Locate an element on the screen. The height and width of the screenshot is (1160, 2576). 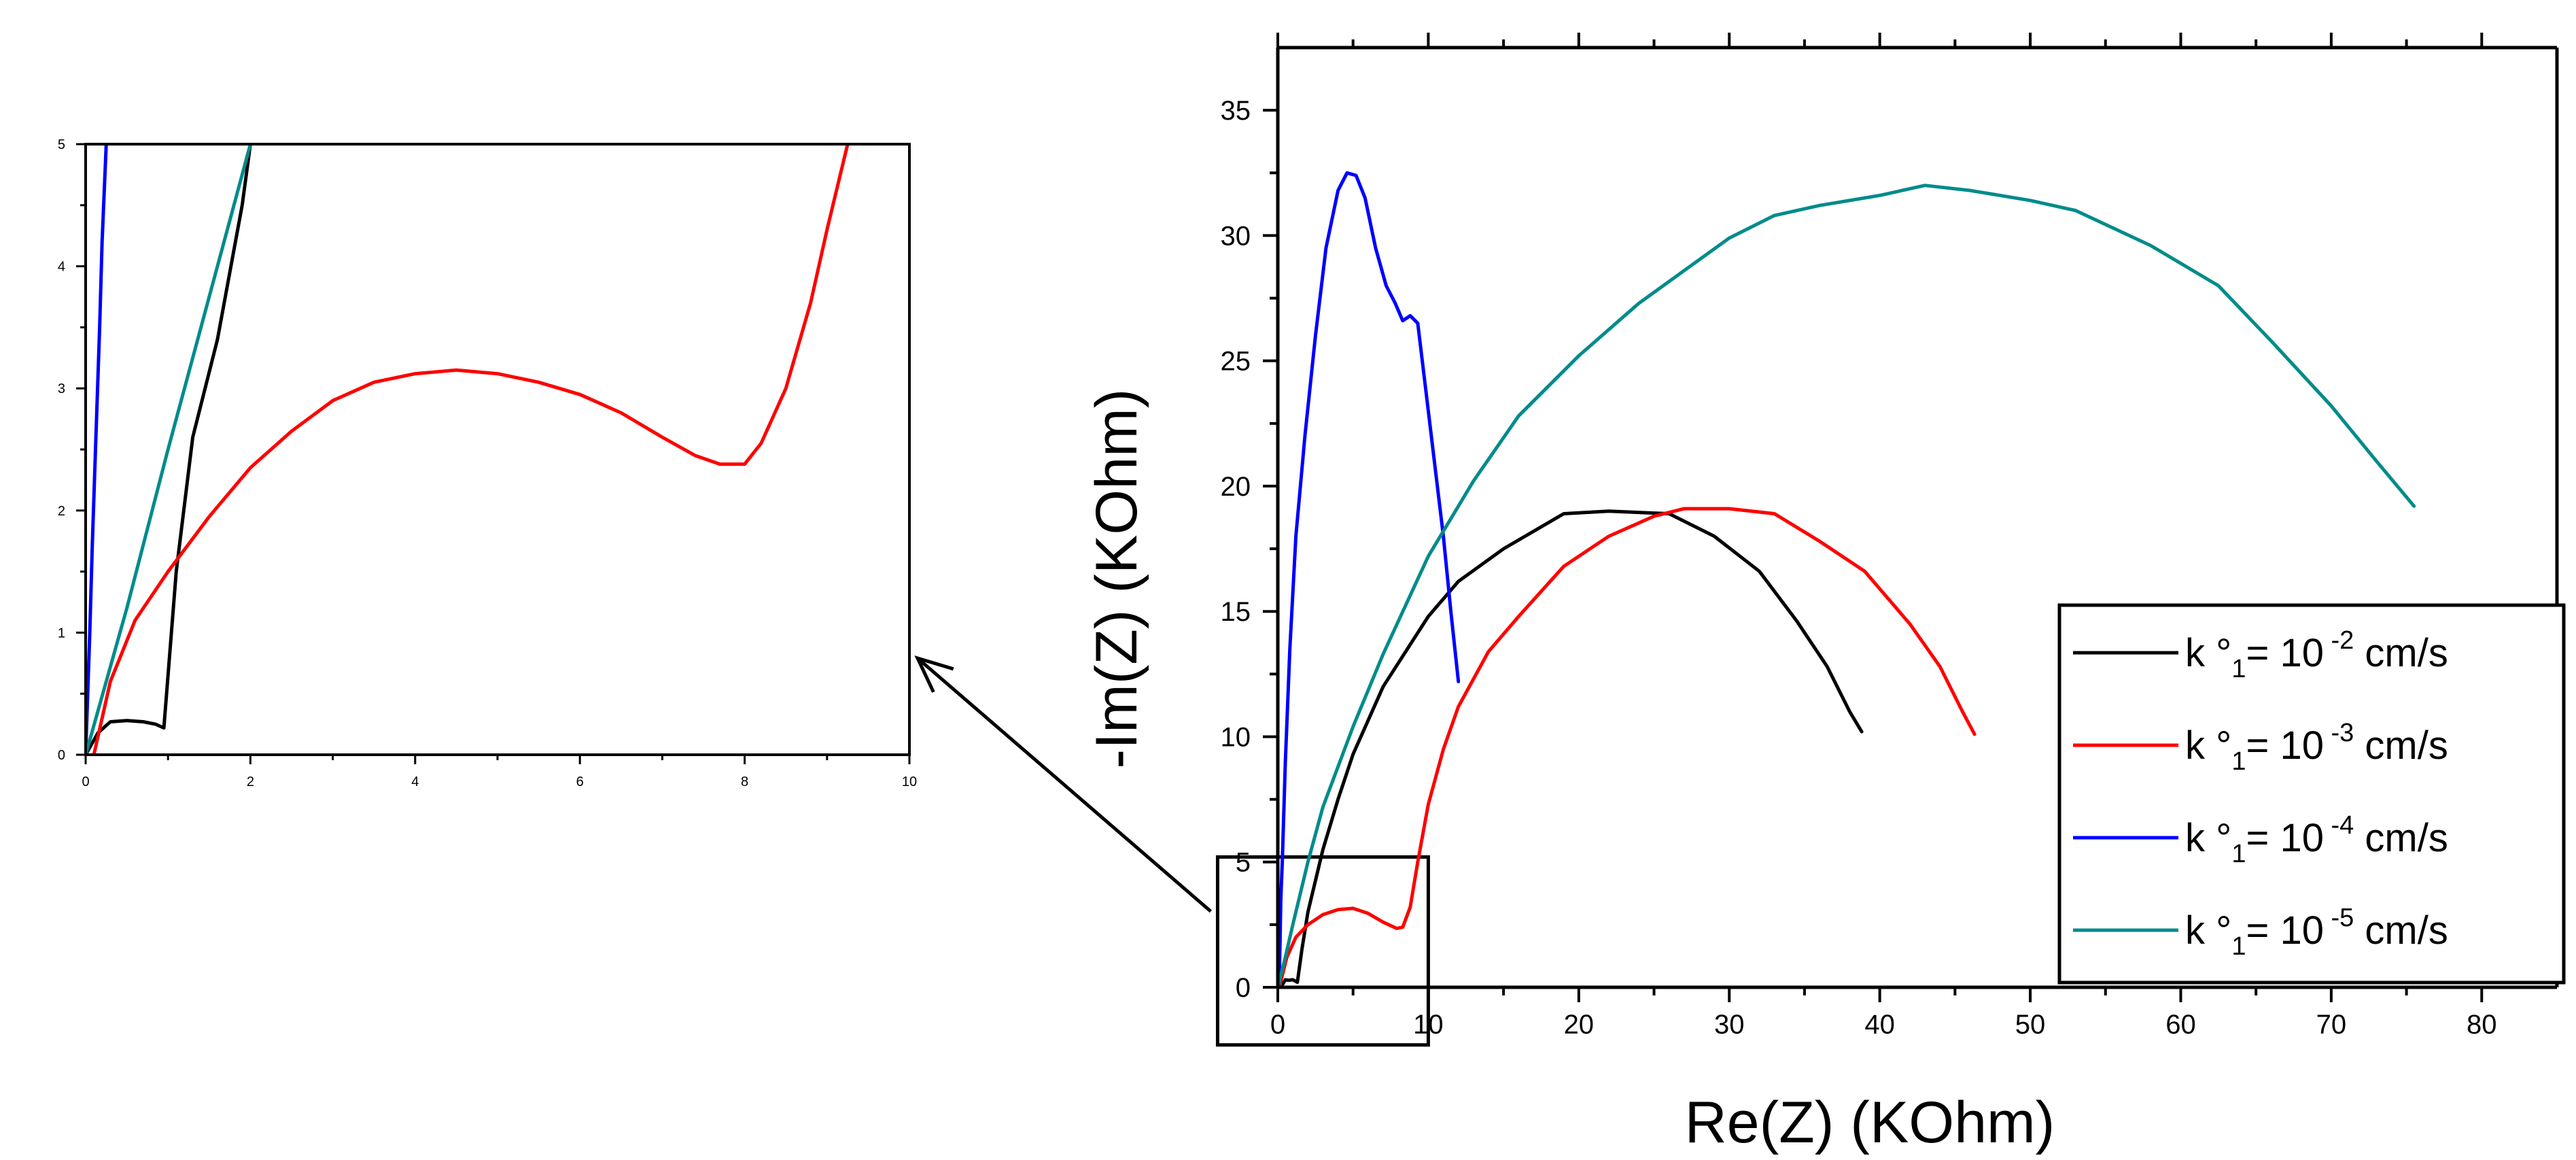
legend-box is located at coordinates (2311, 794).